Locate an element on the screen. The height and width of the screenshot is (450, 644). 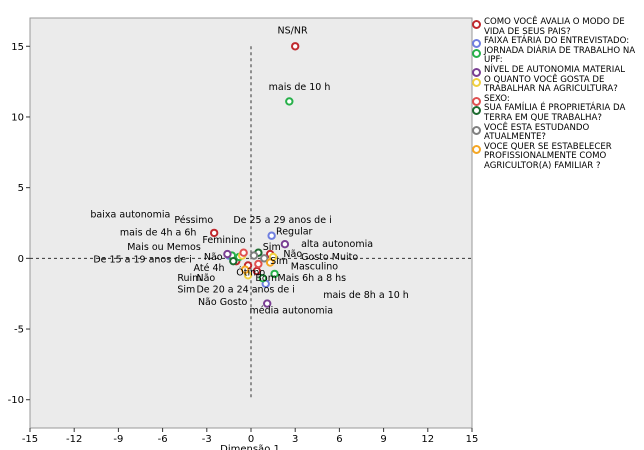
x-tick-label: 0 is located at coordinates (251, 439).